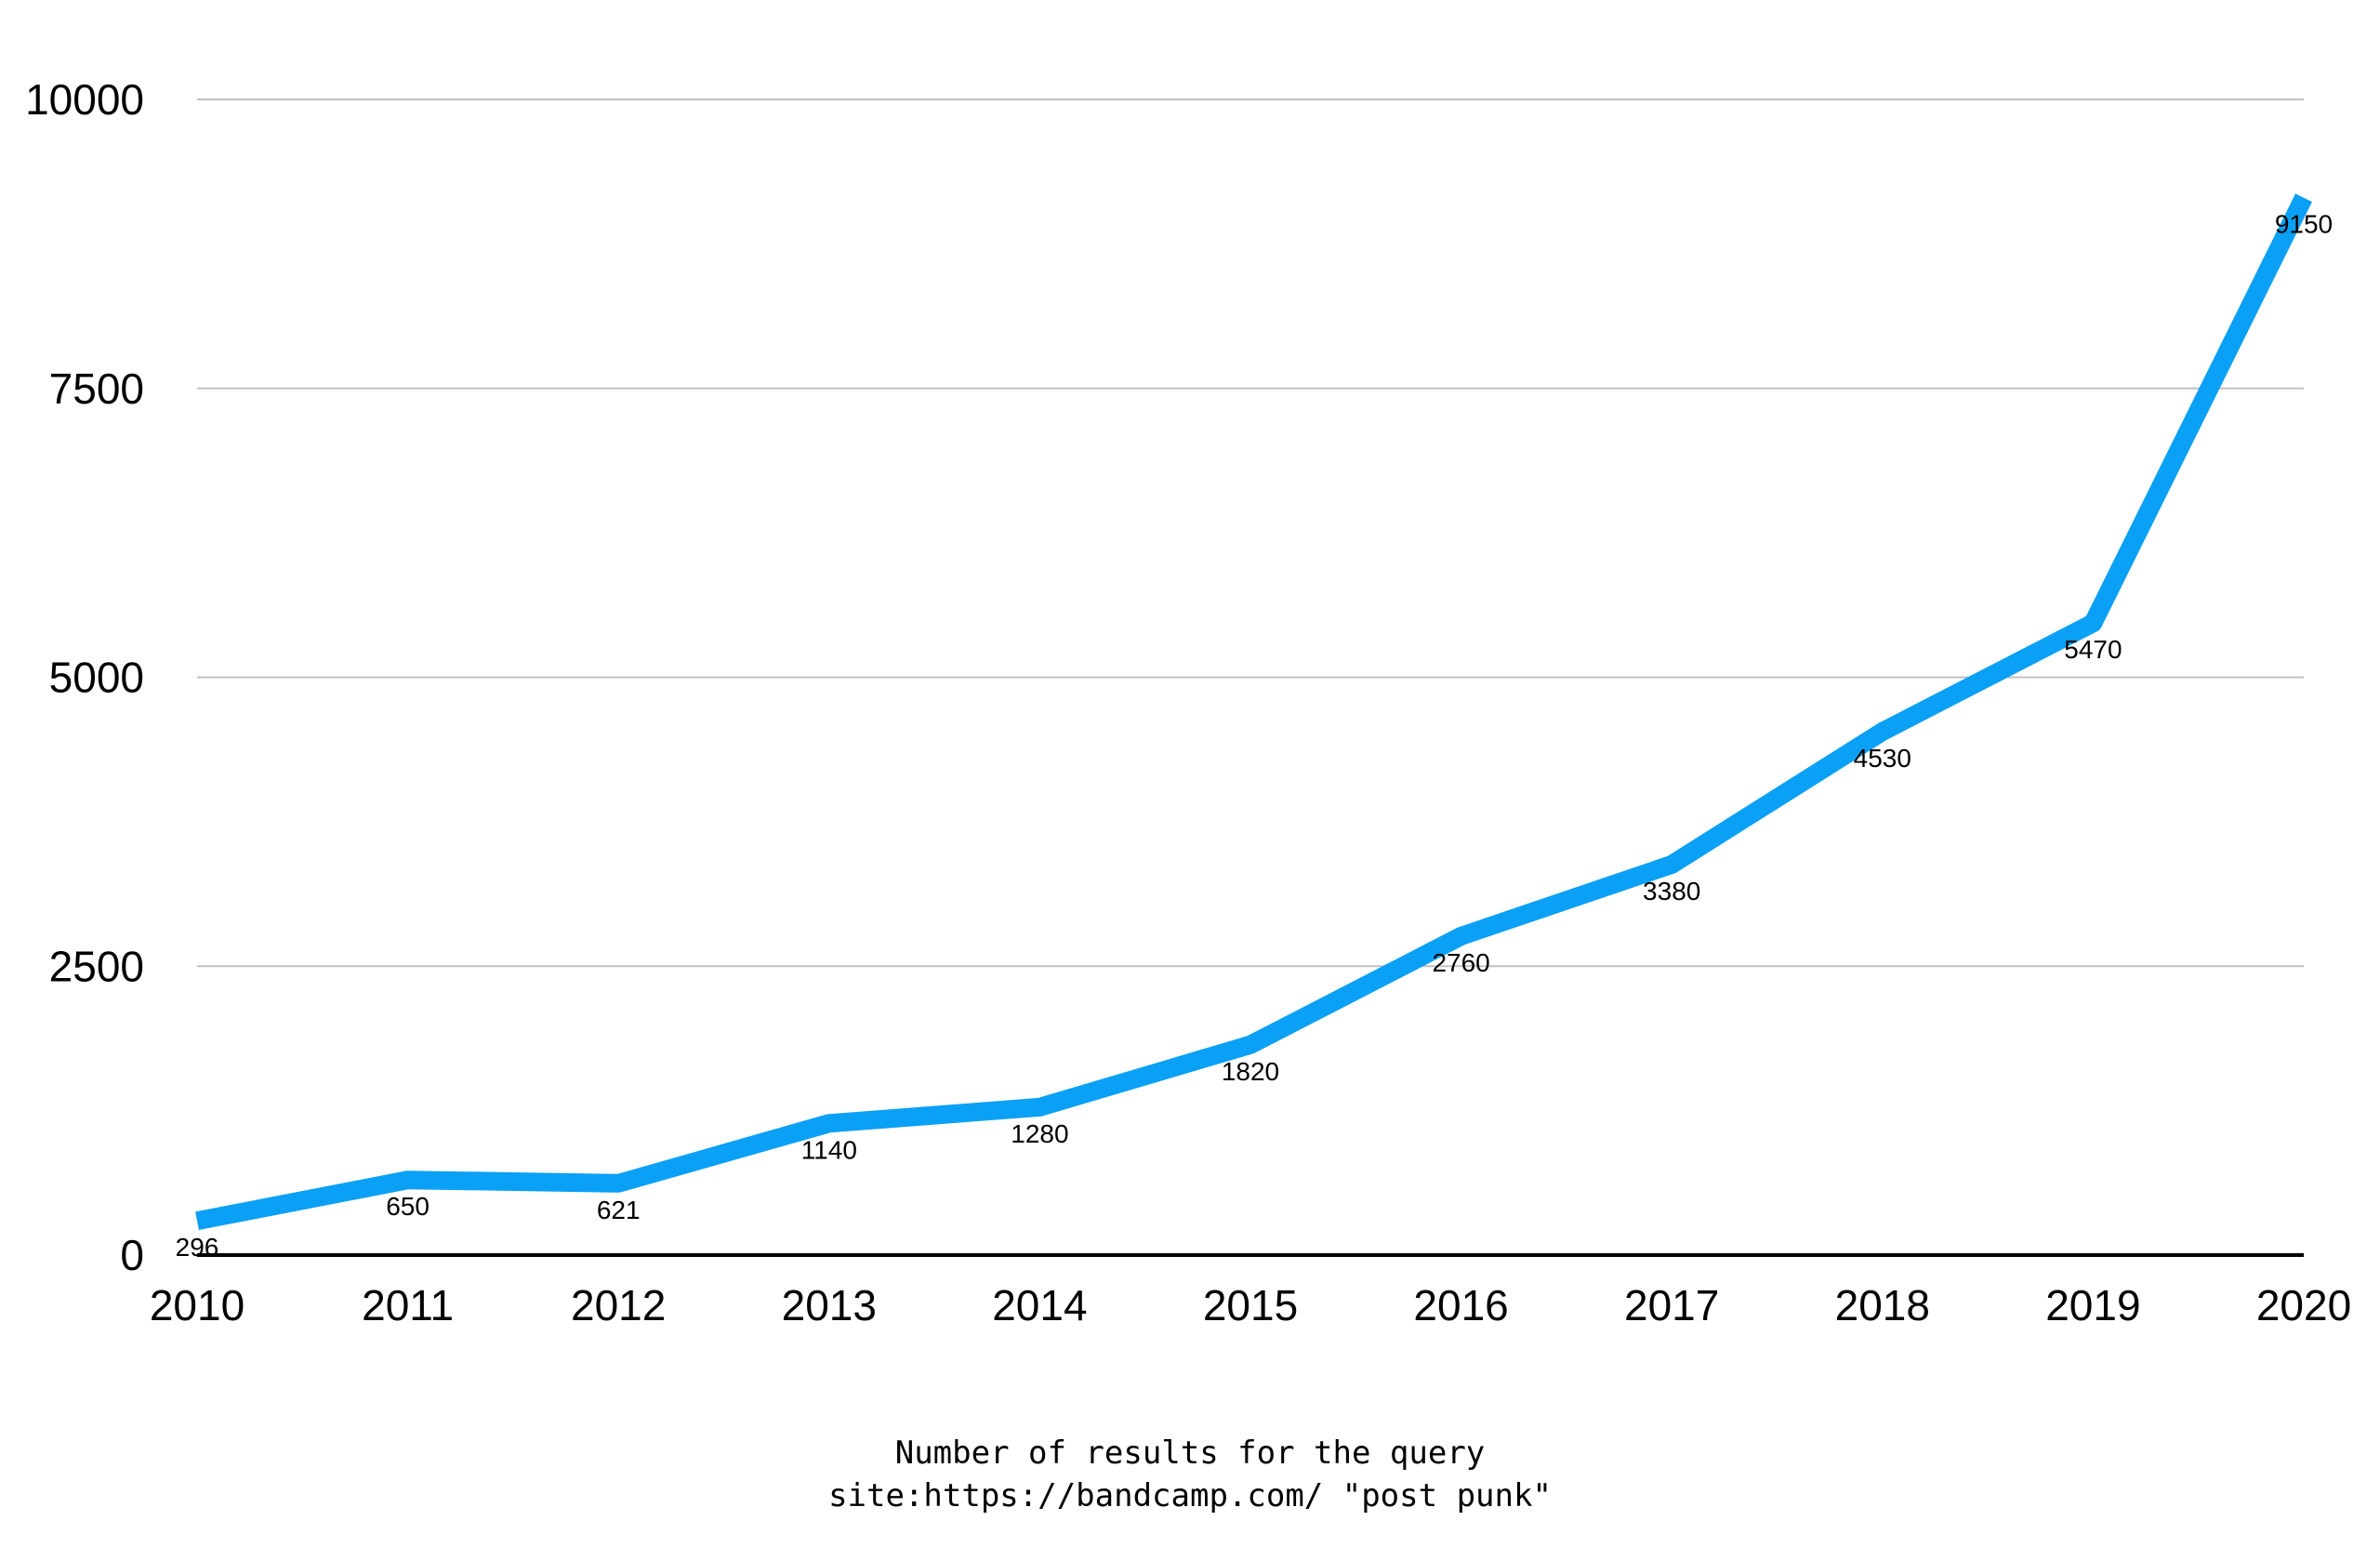 Image resolution: width=2380 pixels, height=1547 pixels. Describe the element at coordinates (132, 1255) in the screenshot. I see `y-tick-label: 0` at that location.